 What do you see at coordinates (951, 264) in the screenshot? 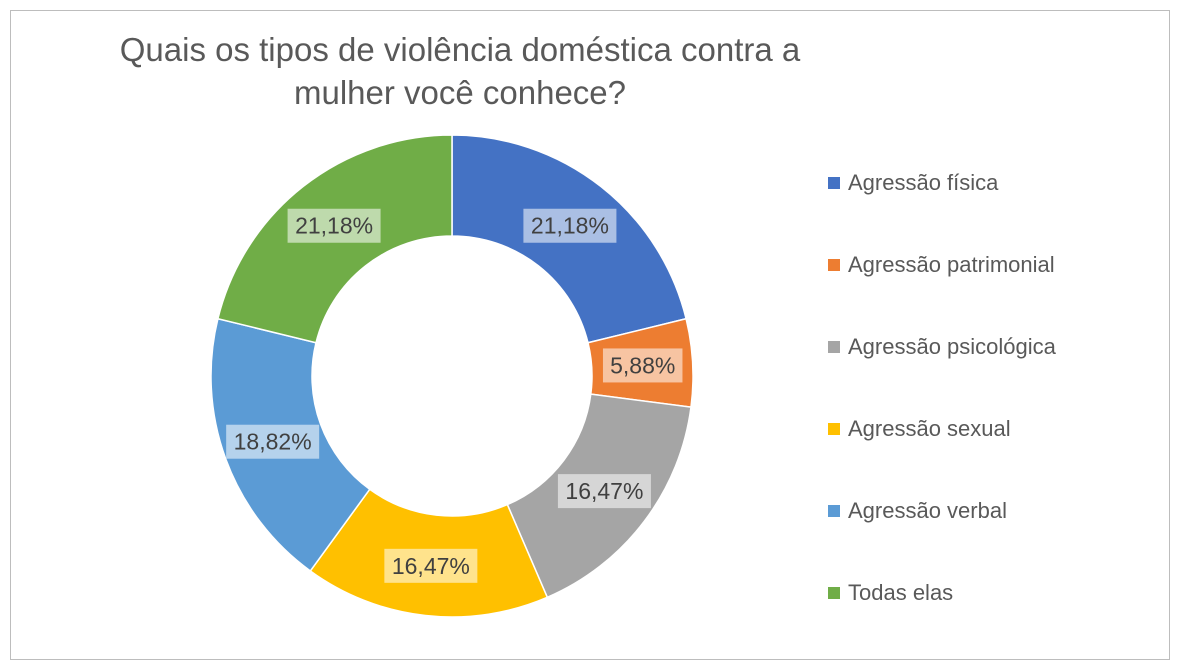
I see `legend-label: Agressão patrimonial` at bounding box center [951, 264].